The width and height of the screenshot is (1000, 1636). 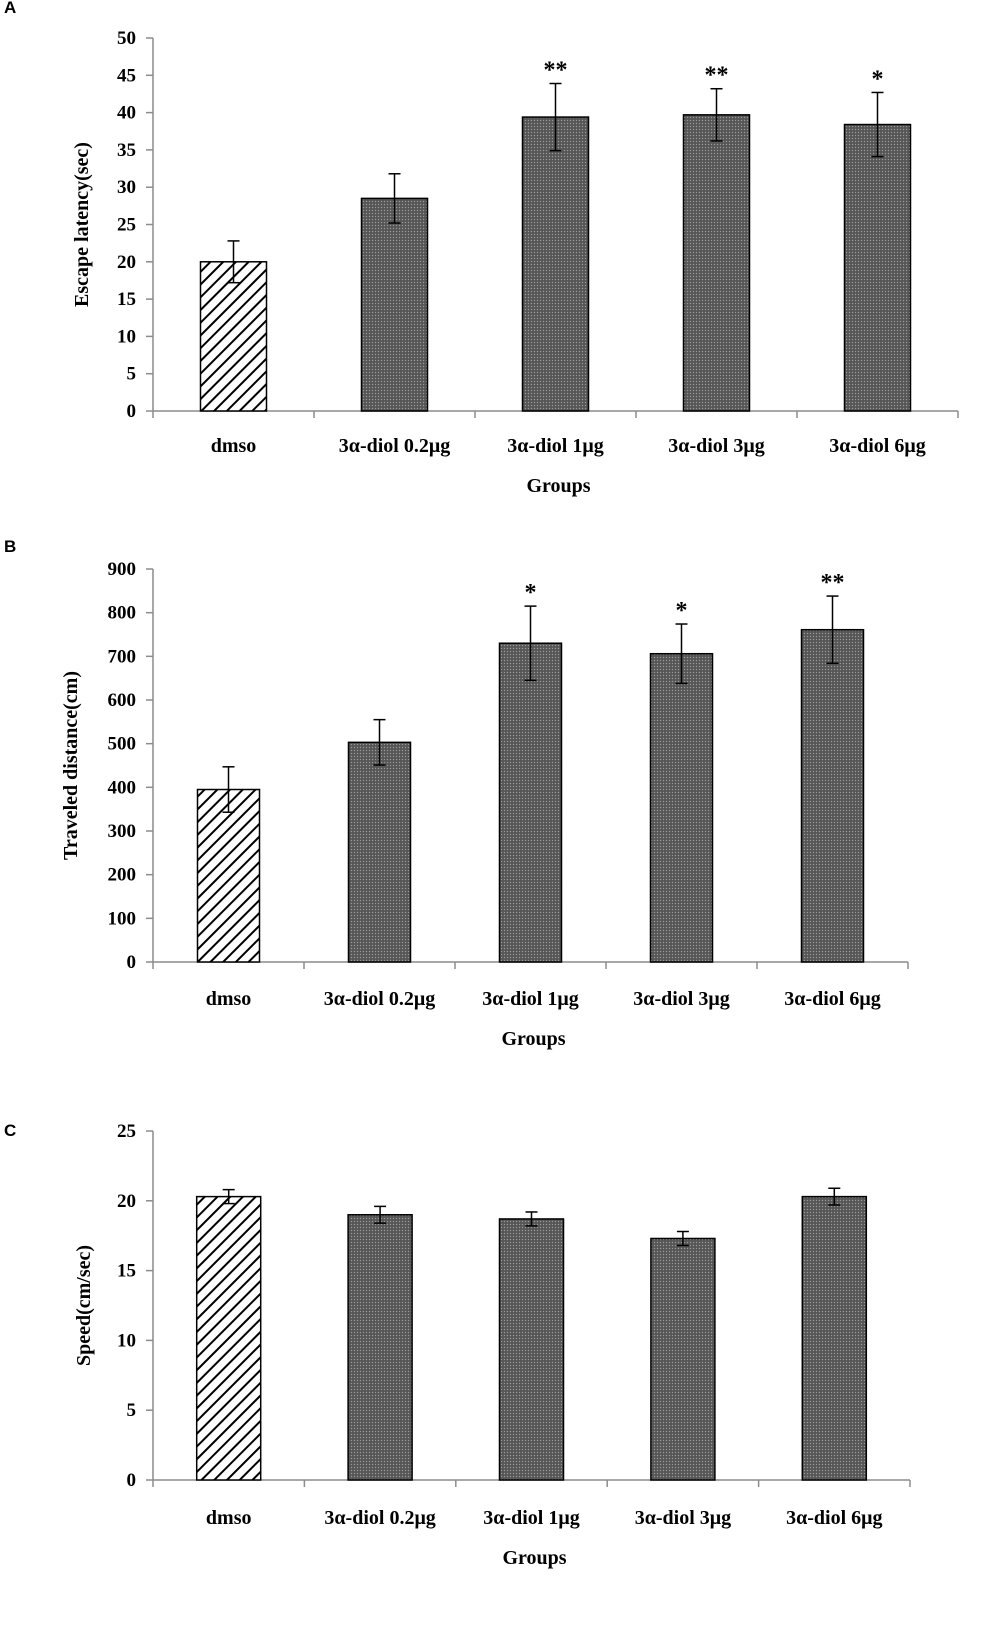 I want to click on y-tick-label: 500, so click(x=122, y=744).